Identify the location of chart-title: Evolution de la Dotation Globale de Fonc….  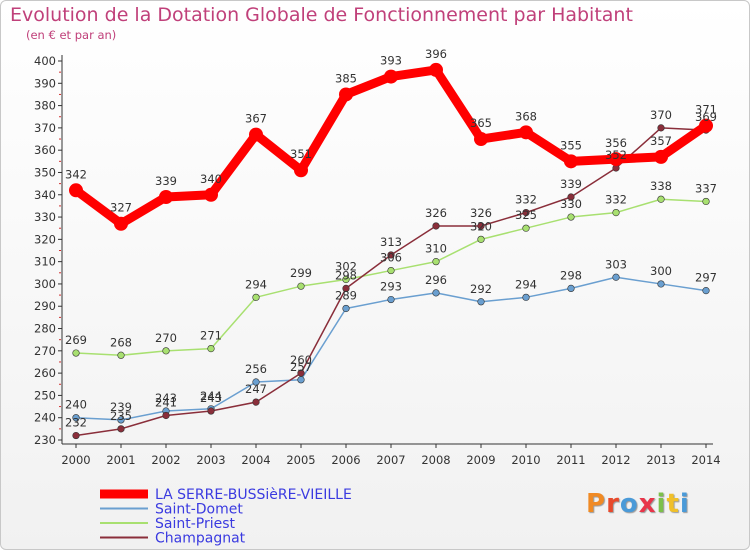
(321, 15).